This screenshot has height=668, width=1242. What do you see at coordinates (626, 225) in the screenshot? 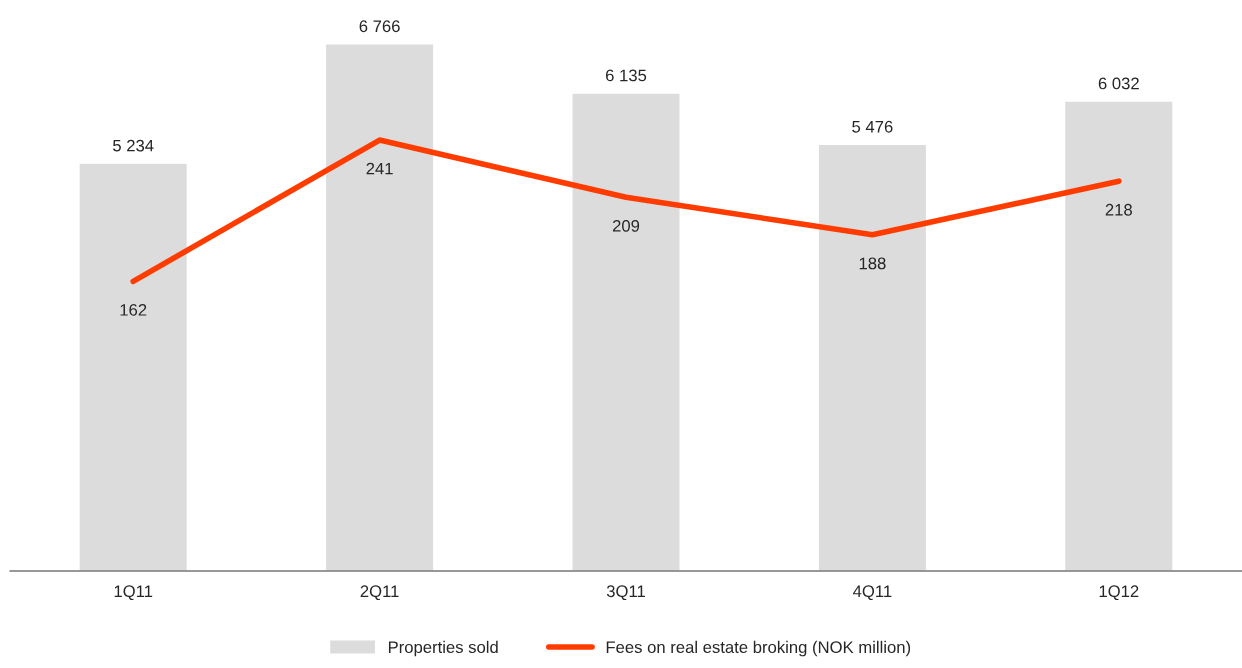
I see `data-label: 209` at bounding box center [626, 225].